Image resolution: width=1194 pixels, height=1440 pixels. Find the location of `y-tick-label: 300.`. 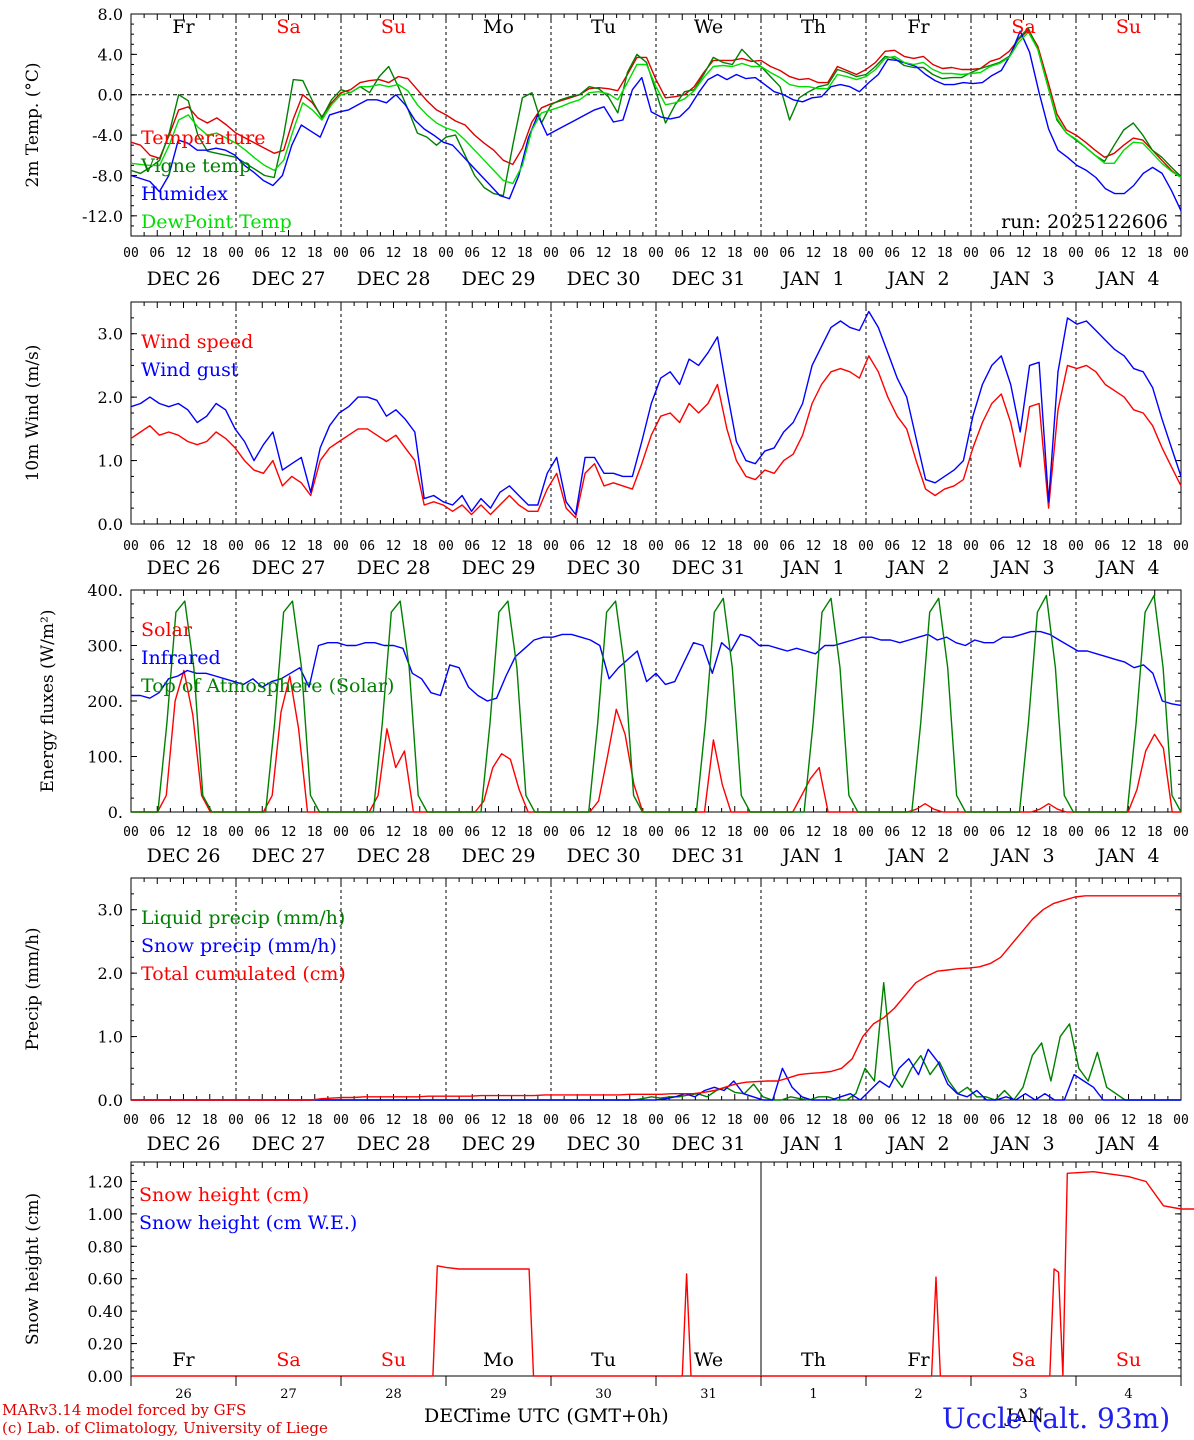

y-tick-label: 300. is located at coordinates (105, 646).